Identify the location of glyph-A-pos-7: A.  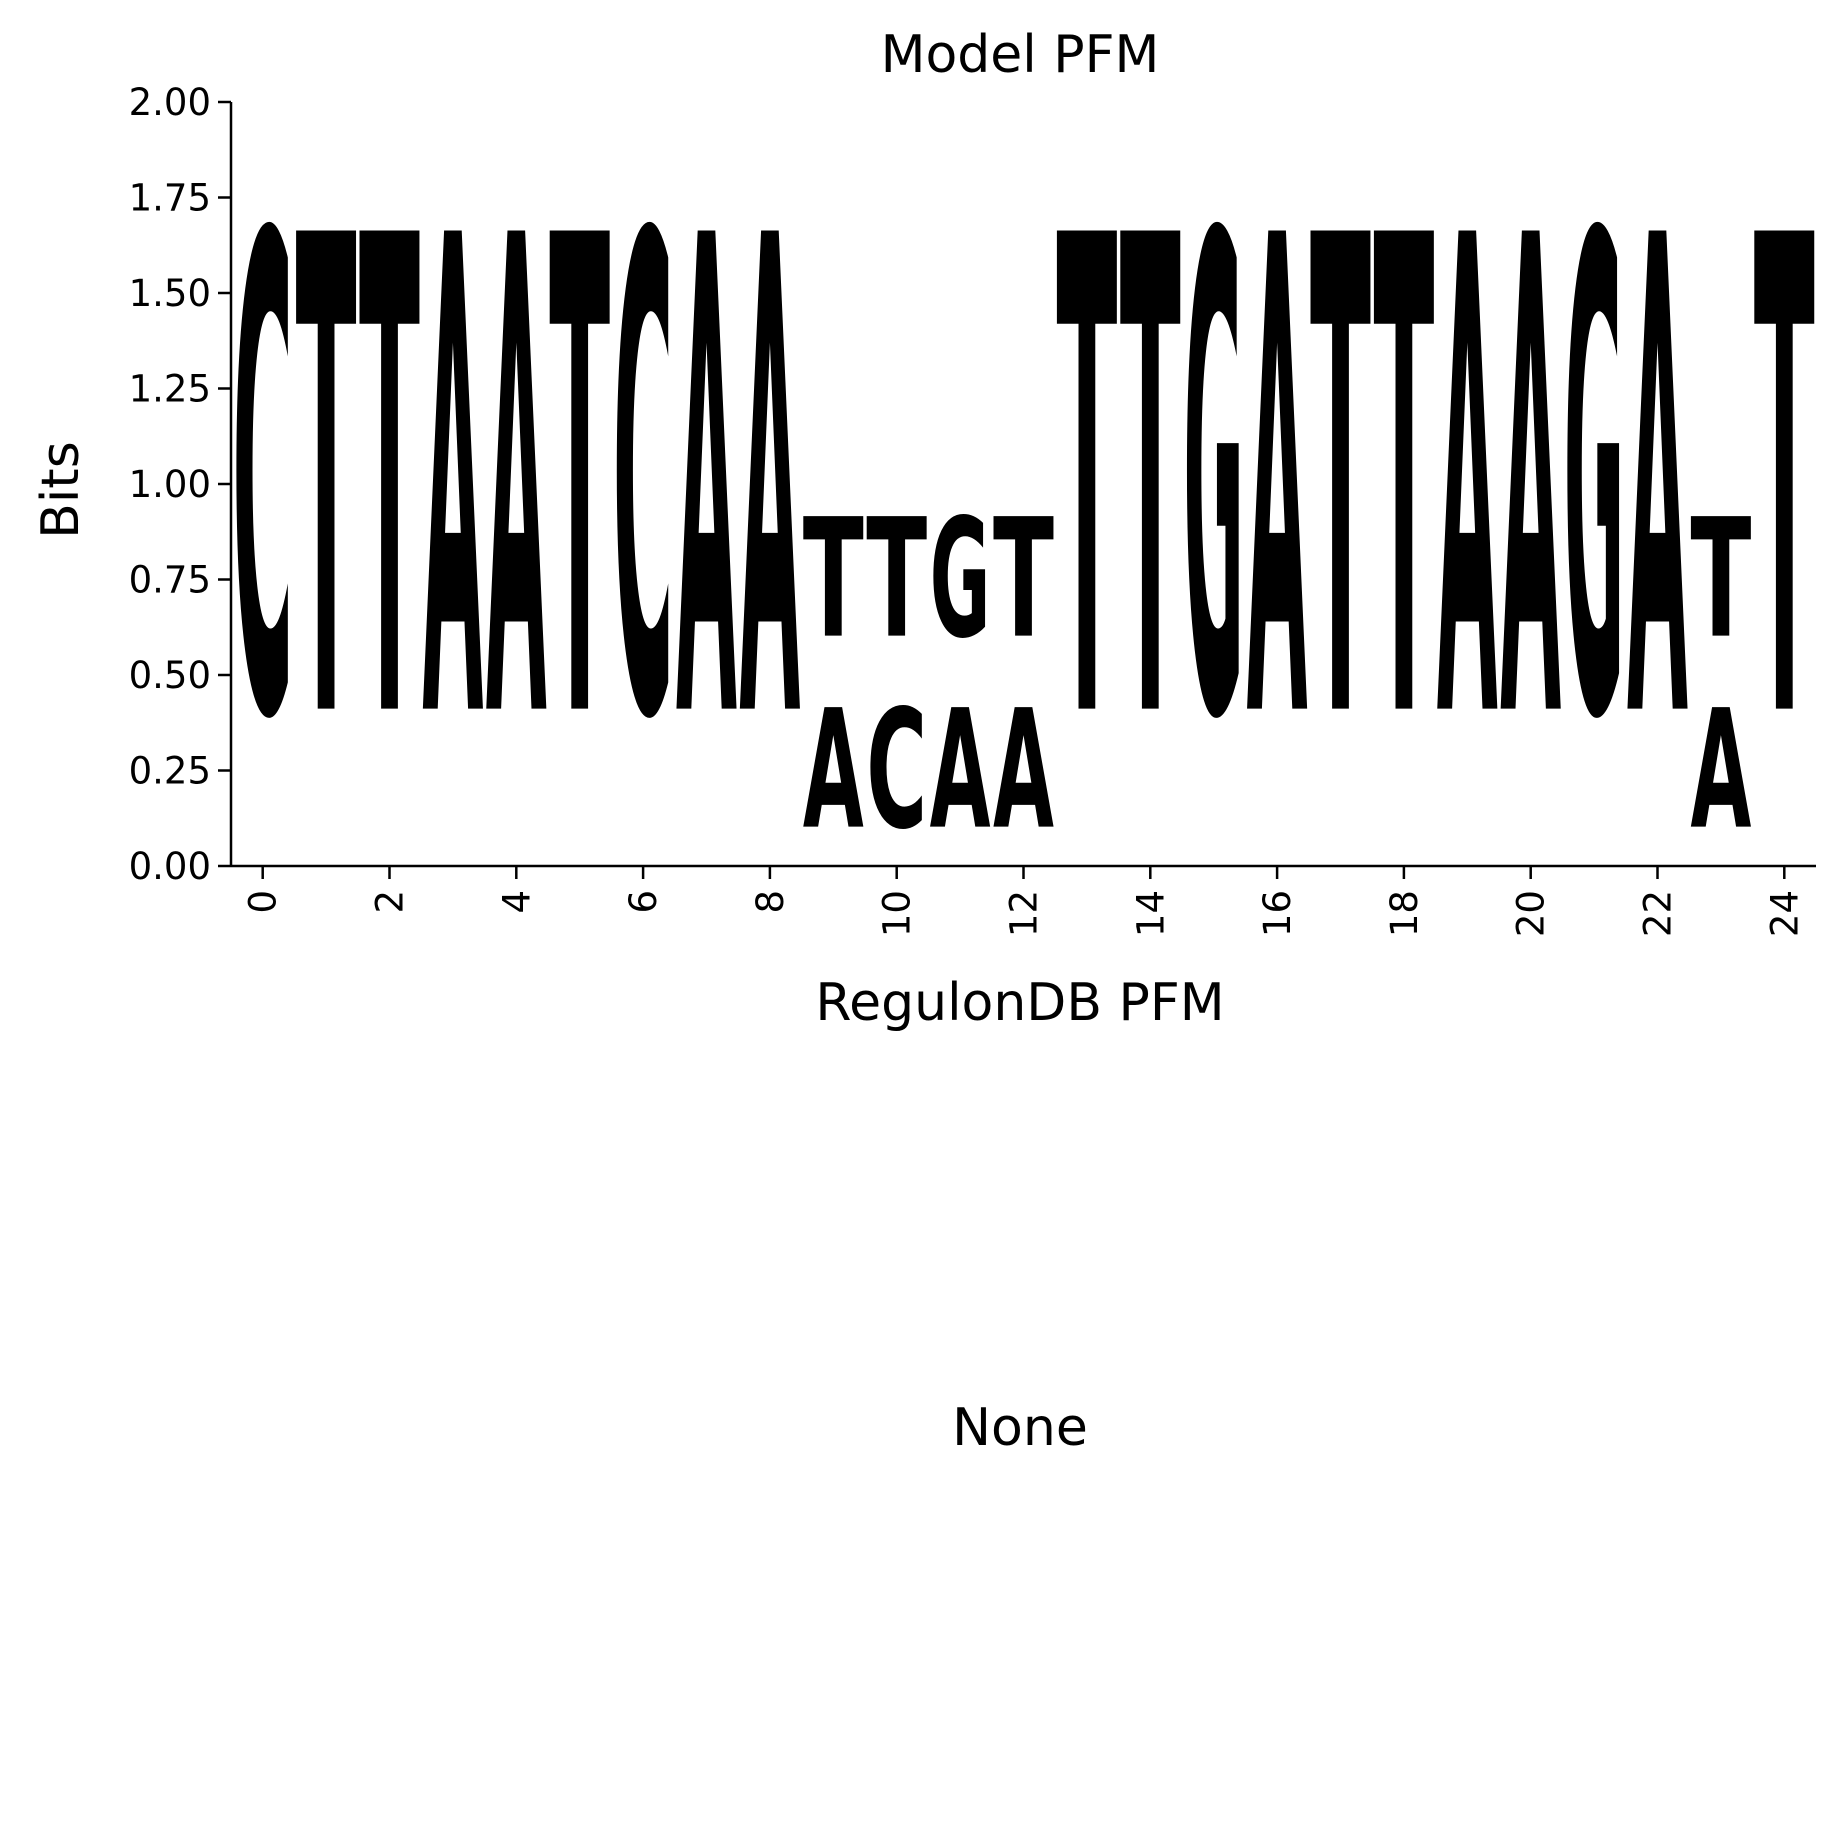
(706, 483).